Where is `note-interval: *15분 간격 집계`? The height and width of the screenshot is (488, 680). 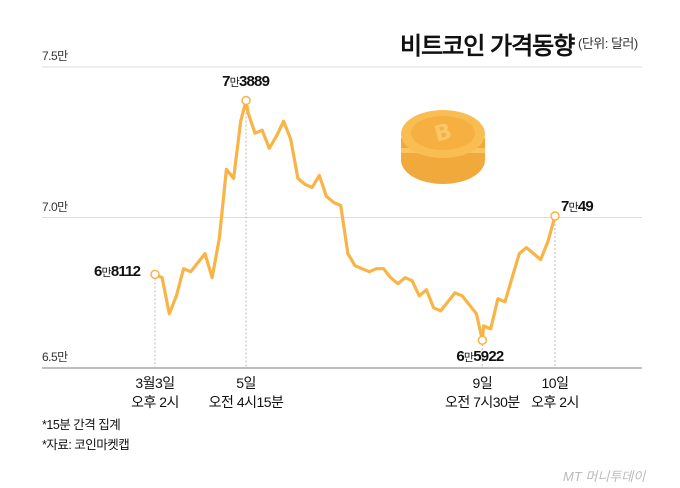 note-interval: *15분 간격 집계 is located at coordinates (81, 425).